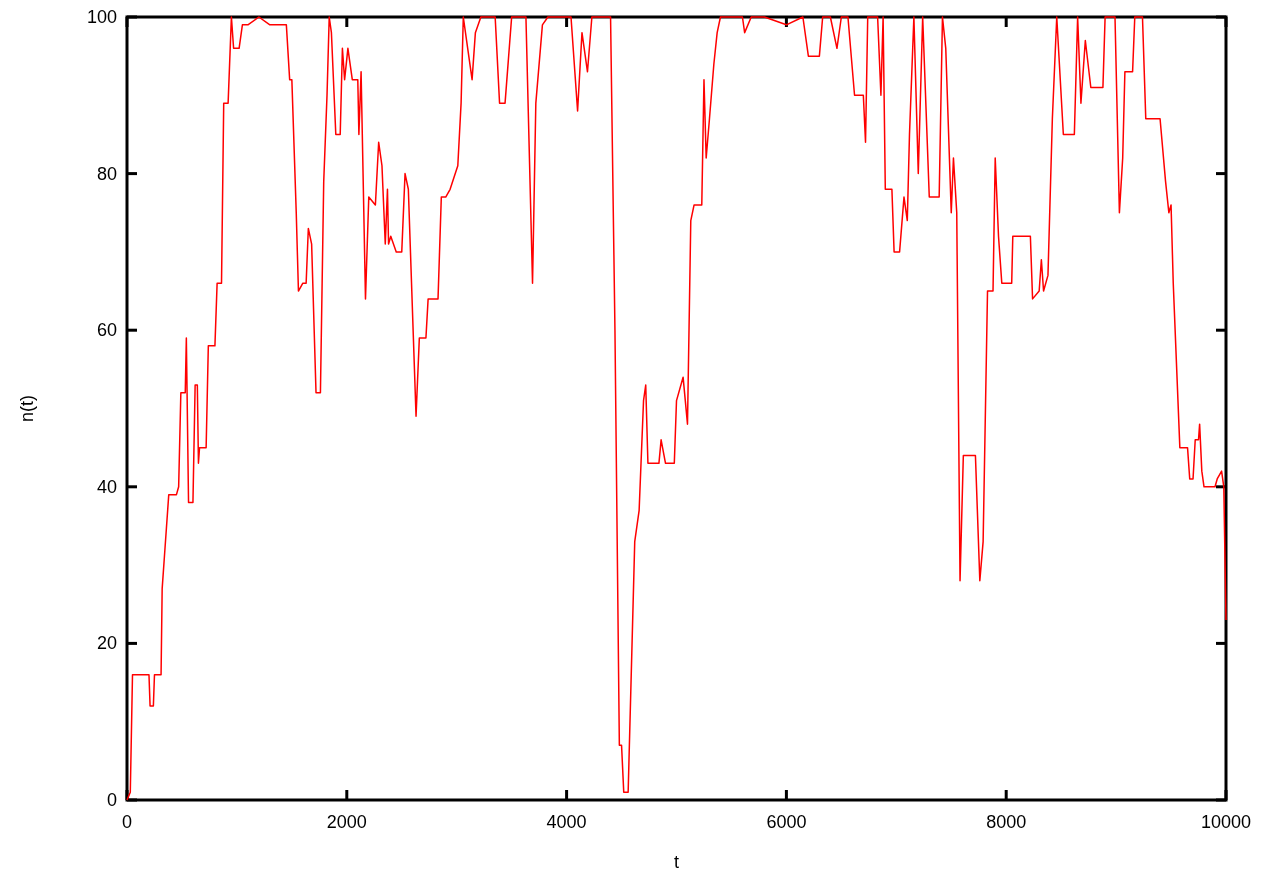 The width and height of the screenshot is (1268, 874). I want to click on y-tick-label: 0, so click(111, 800).